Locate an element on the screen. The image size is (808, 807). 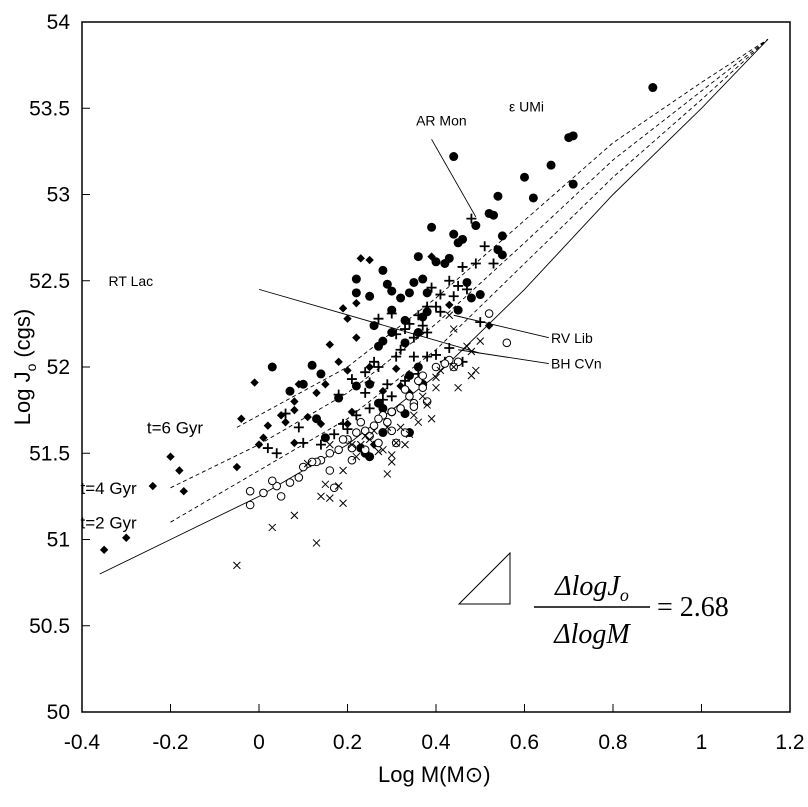
x-tick-label: -0.2 is located at coordinates (170, 742).